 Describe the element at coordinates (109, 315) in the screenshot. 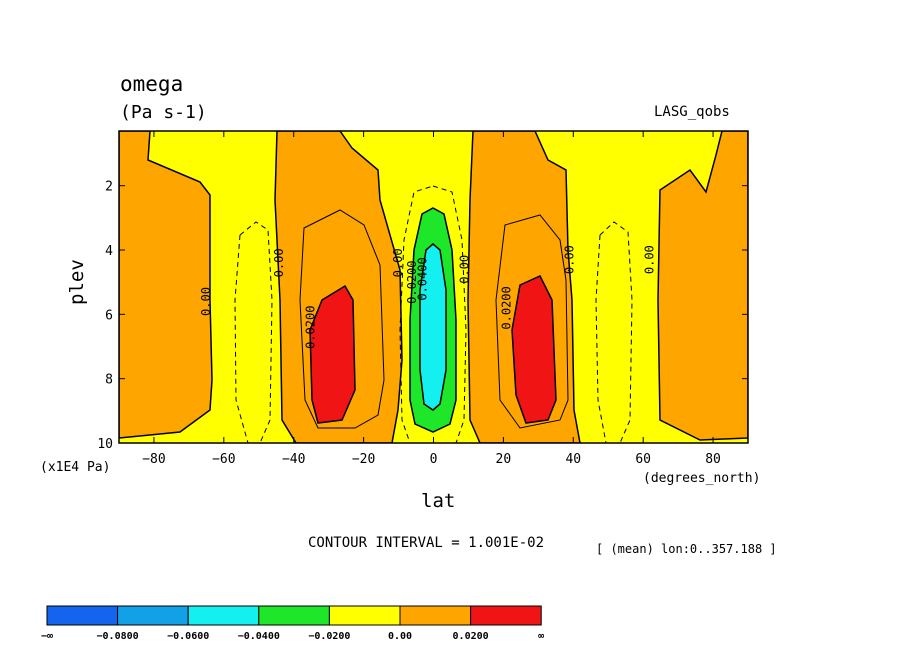

I see `y-tick-label: 6` at that location.